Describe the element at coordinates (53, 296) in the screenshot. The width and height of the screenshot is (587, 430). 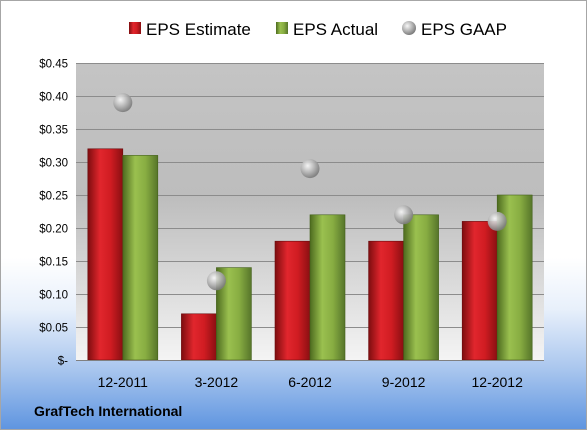
I see `y-tick-label: $0.10` at that location.